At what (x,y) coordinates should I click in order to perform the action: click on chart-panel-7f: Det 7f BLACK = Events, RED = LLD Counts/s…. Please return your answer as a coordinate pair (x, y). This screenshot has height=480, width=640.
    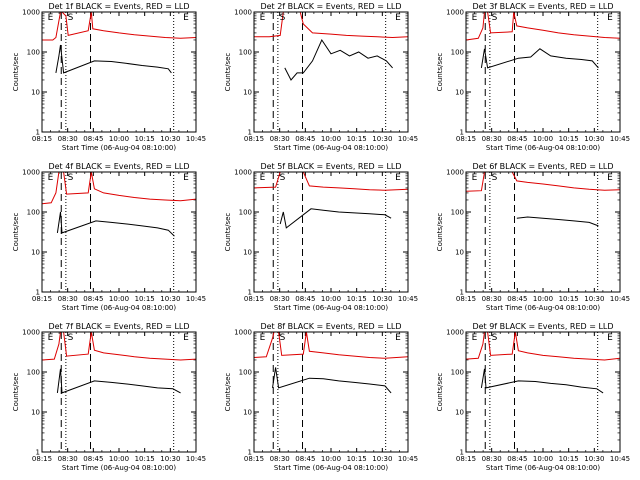
    Looking at the image, I should click on (109, 397).